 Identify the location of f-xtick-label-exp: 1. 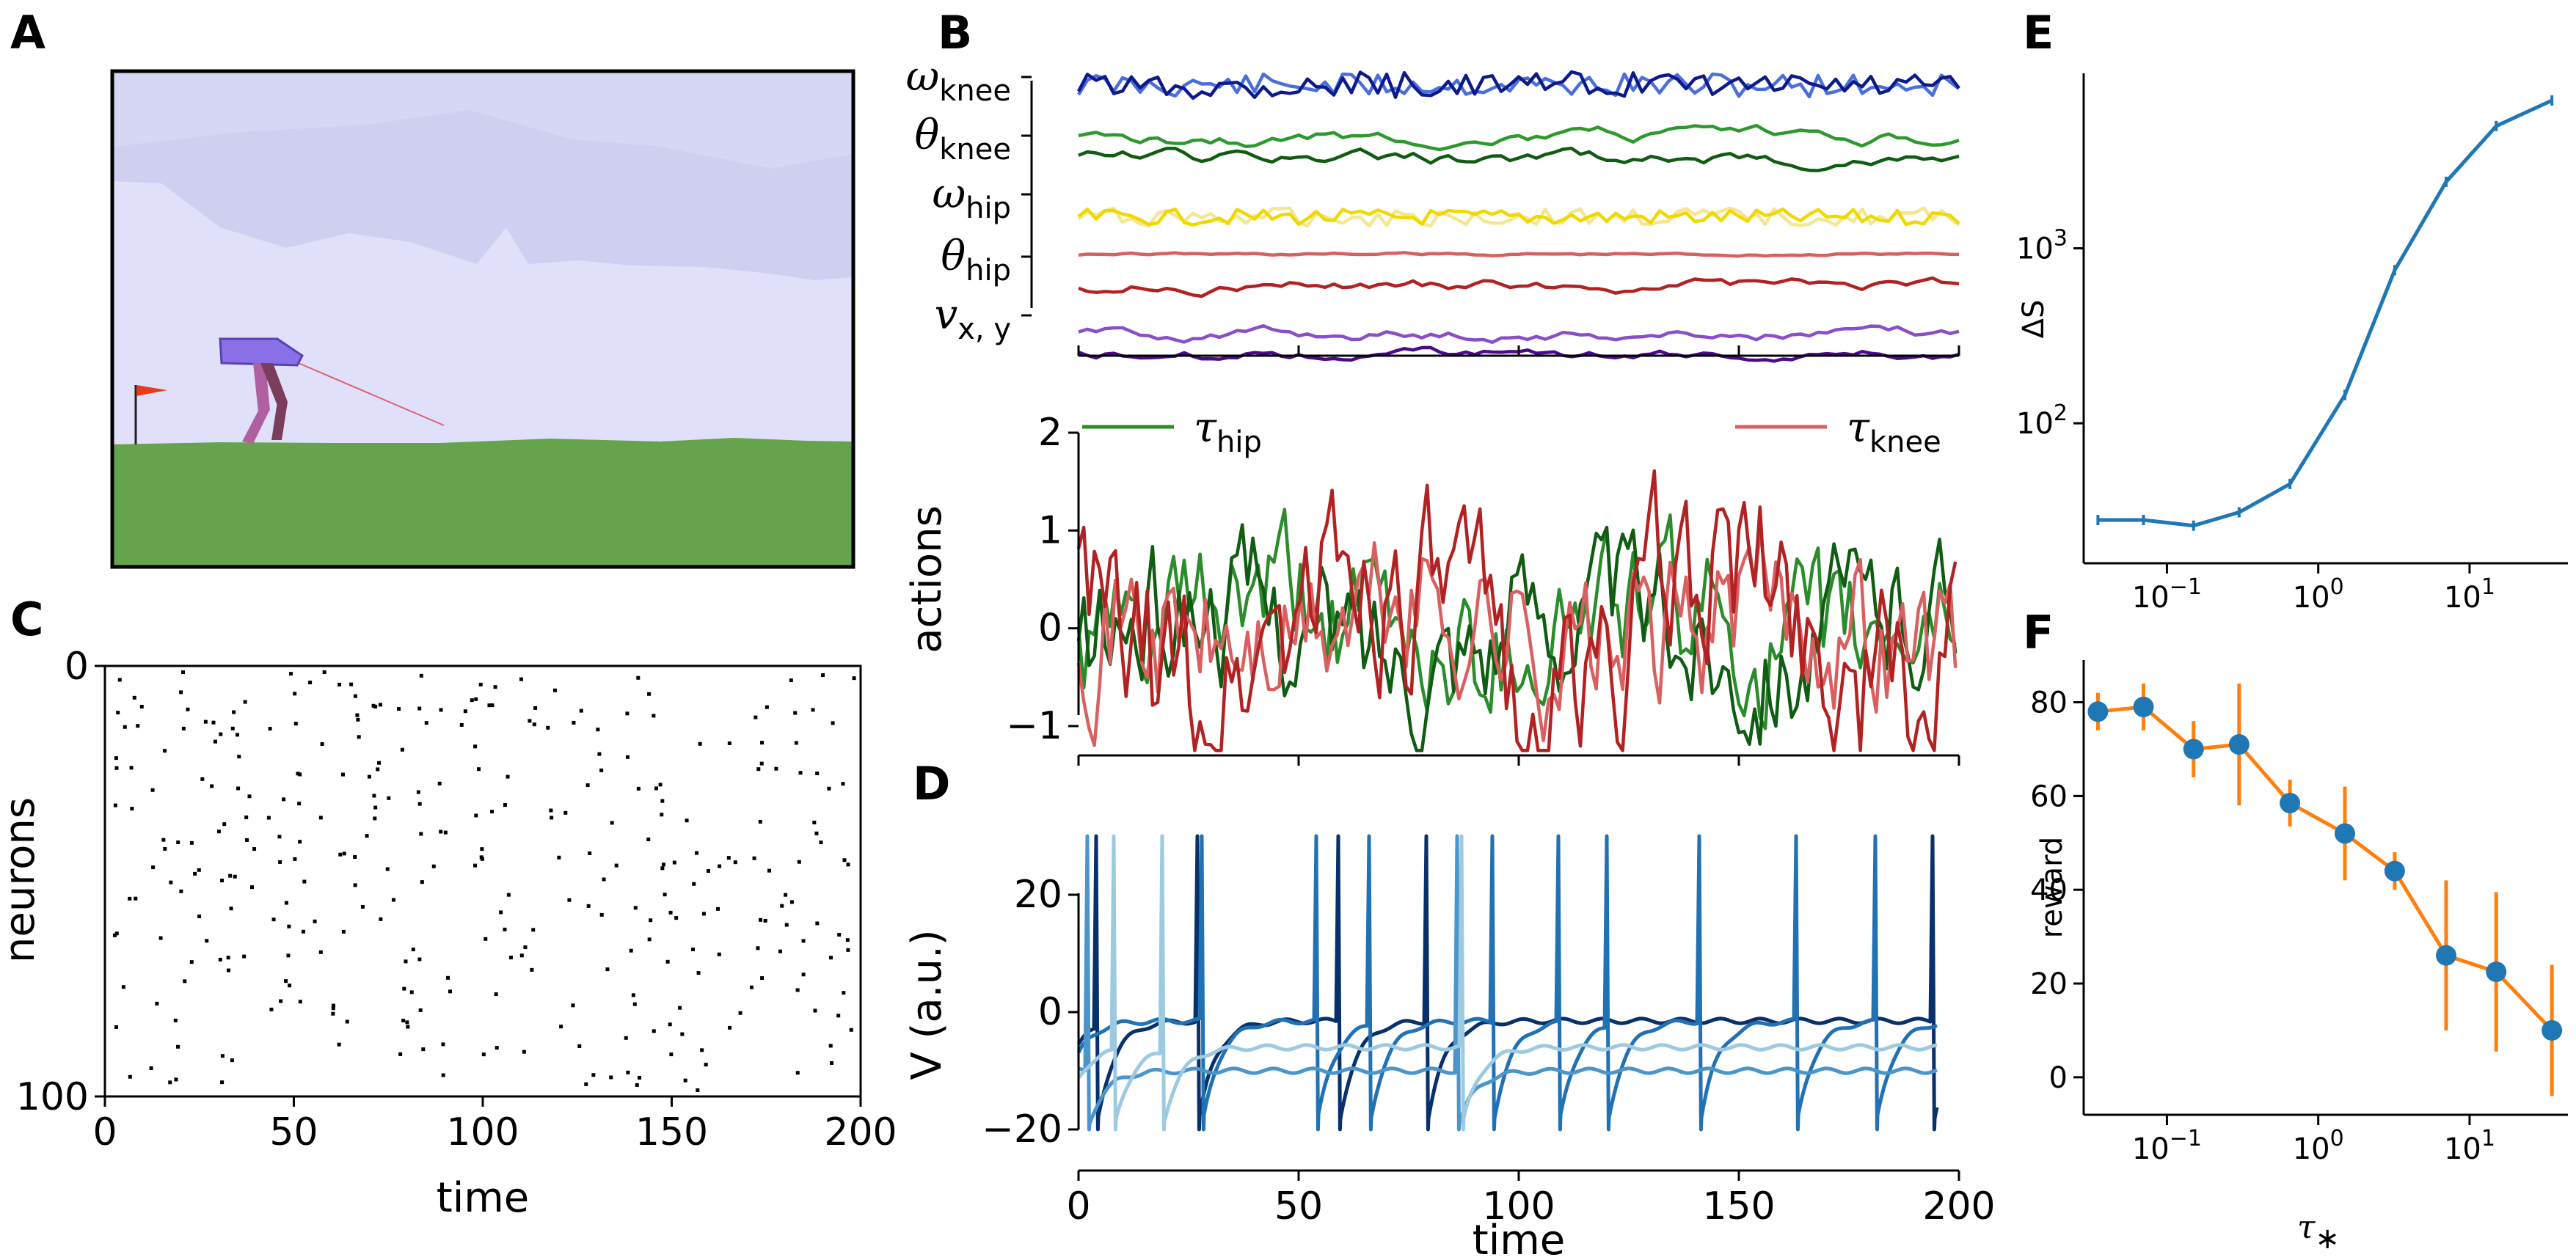
(2488, 1138).